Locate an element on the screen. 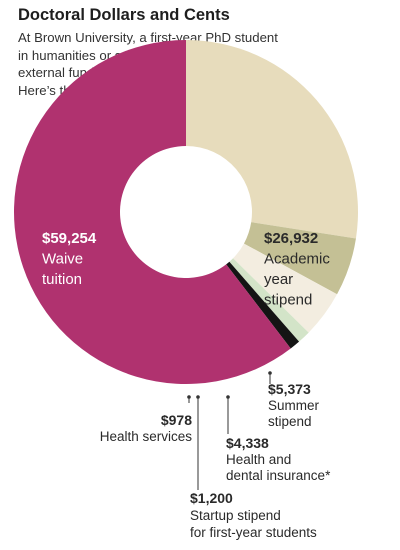  slice-category-label: Startup stipend is located at coordinates (235, 515).